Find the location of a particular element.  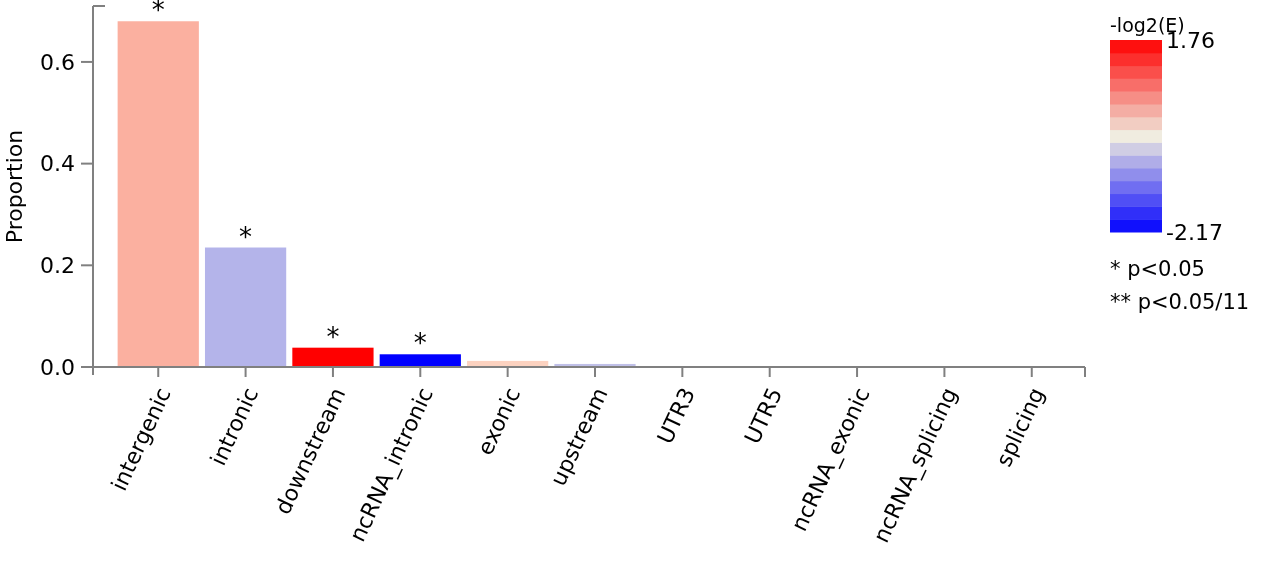

y-axis-title: Proportion is located at coordinates (14, 186).